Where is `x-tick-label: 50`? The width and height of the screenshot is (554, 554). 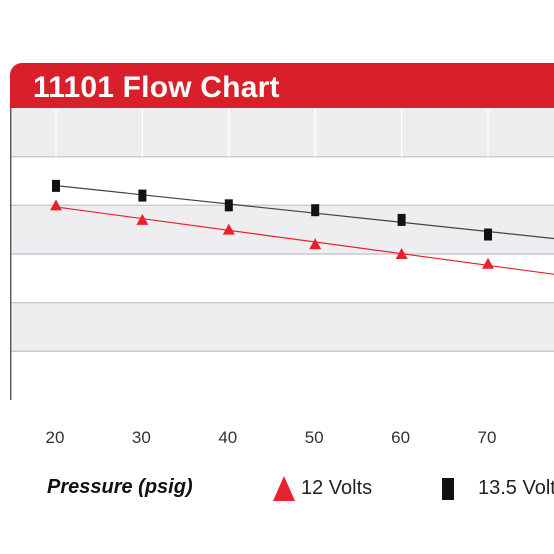 x-tick-label: 50 is located at coordinates (314, 437).